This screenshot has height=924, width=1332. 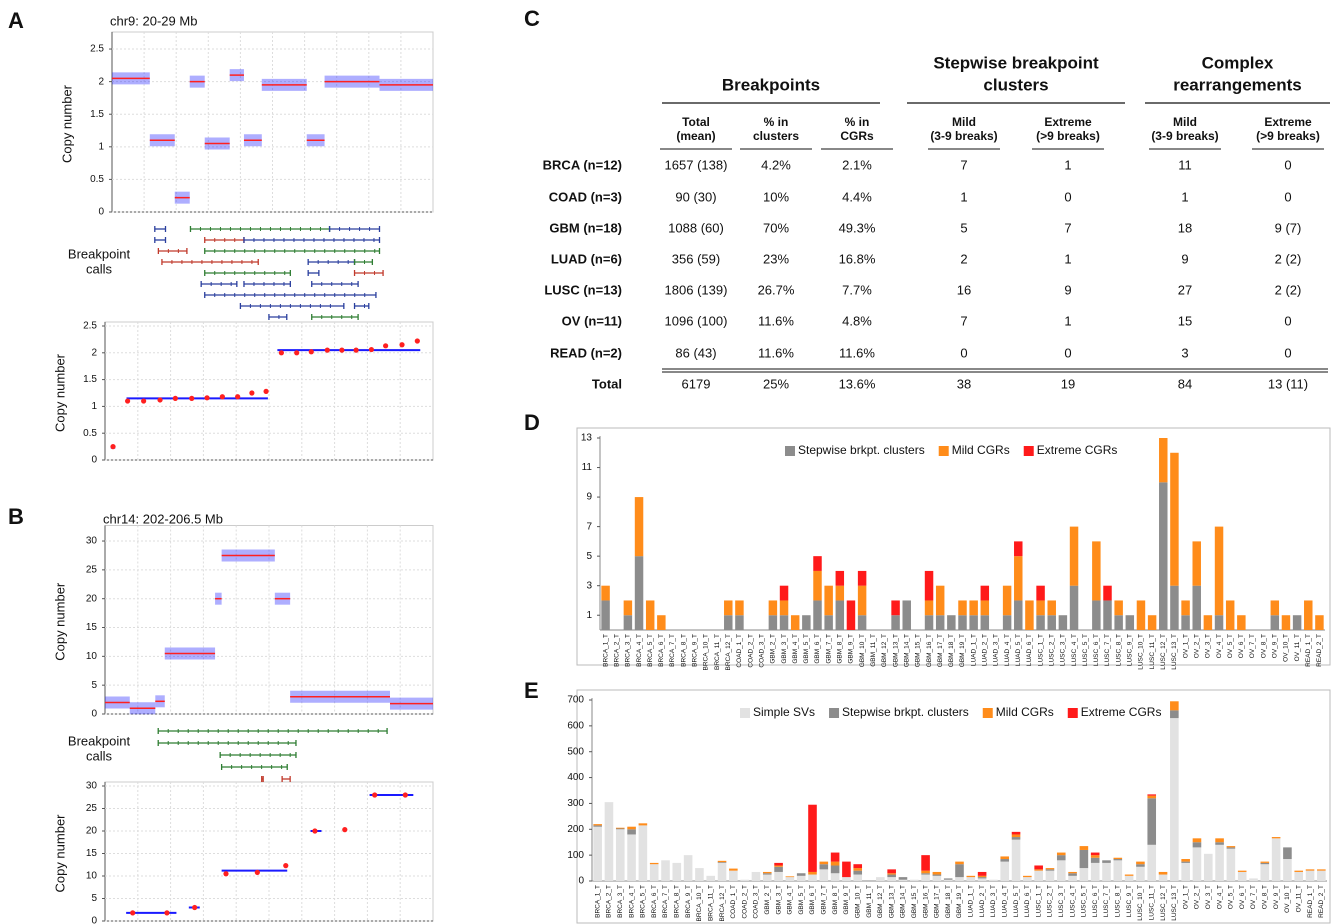 I want to click on x-tick-label: GBM_9_T, so click(x=846, y=900).